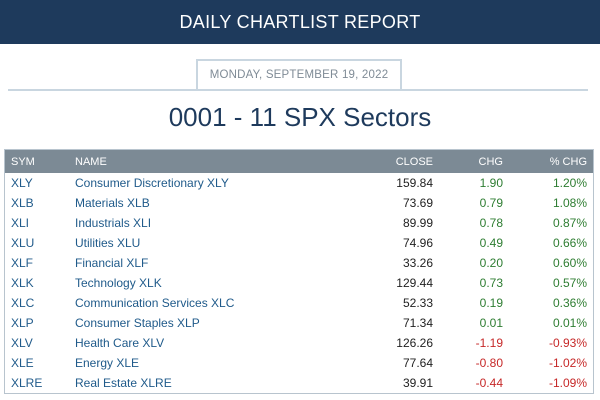 Image resolution: width=600 pixels, height=400 pixels. What do you see at coordinates (491, 223) in the screenshot?
I see `row-change-value: 0.78` at bounding box center [491, 223].